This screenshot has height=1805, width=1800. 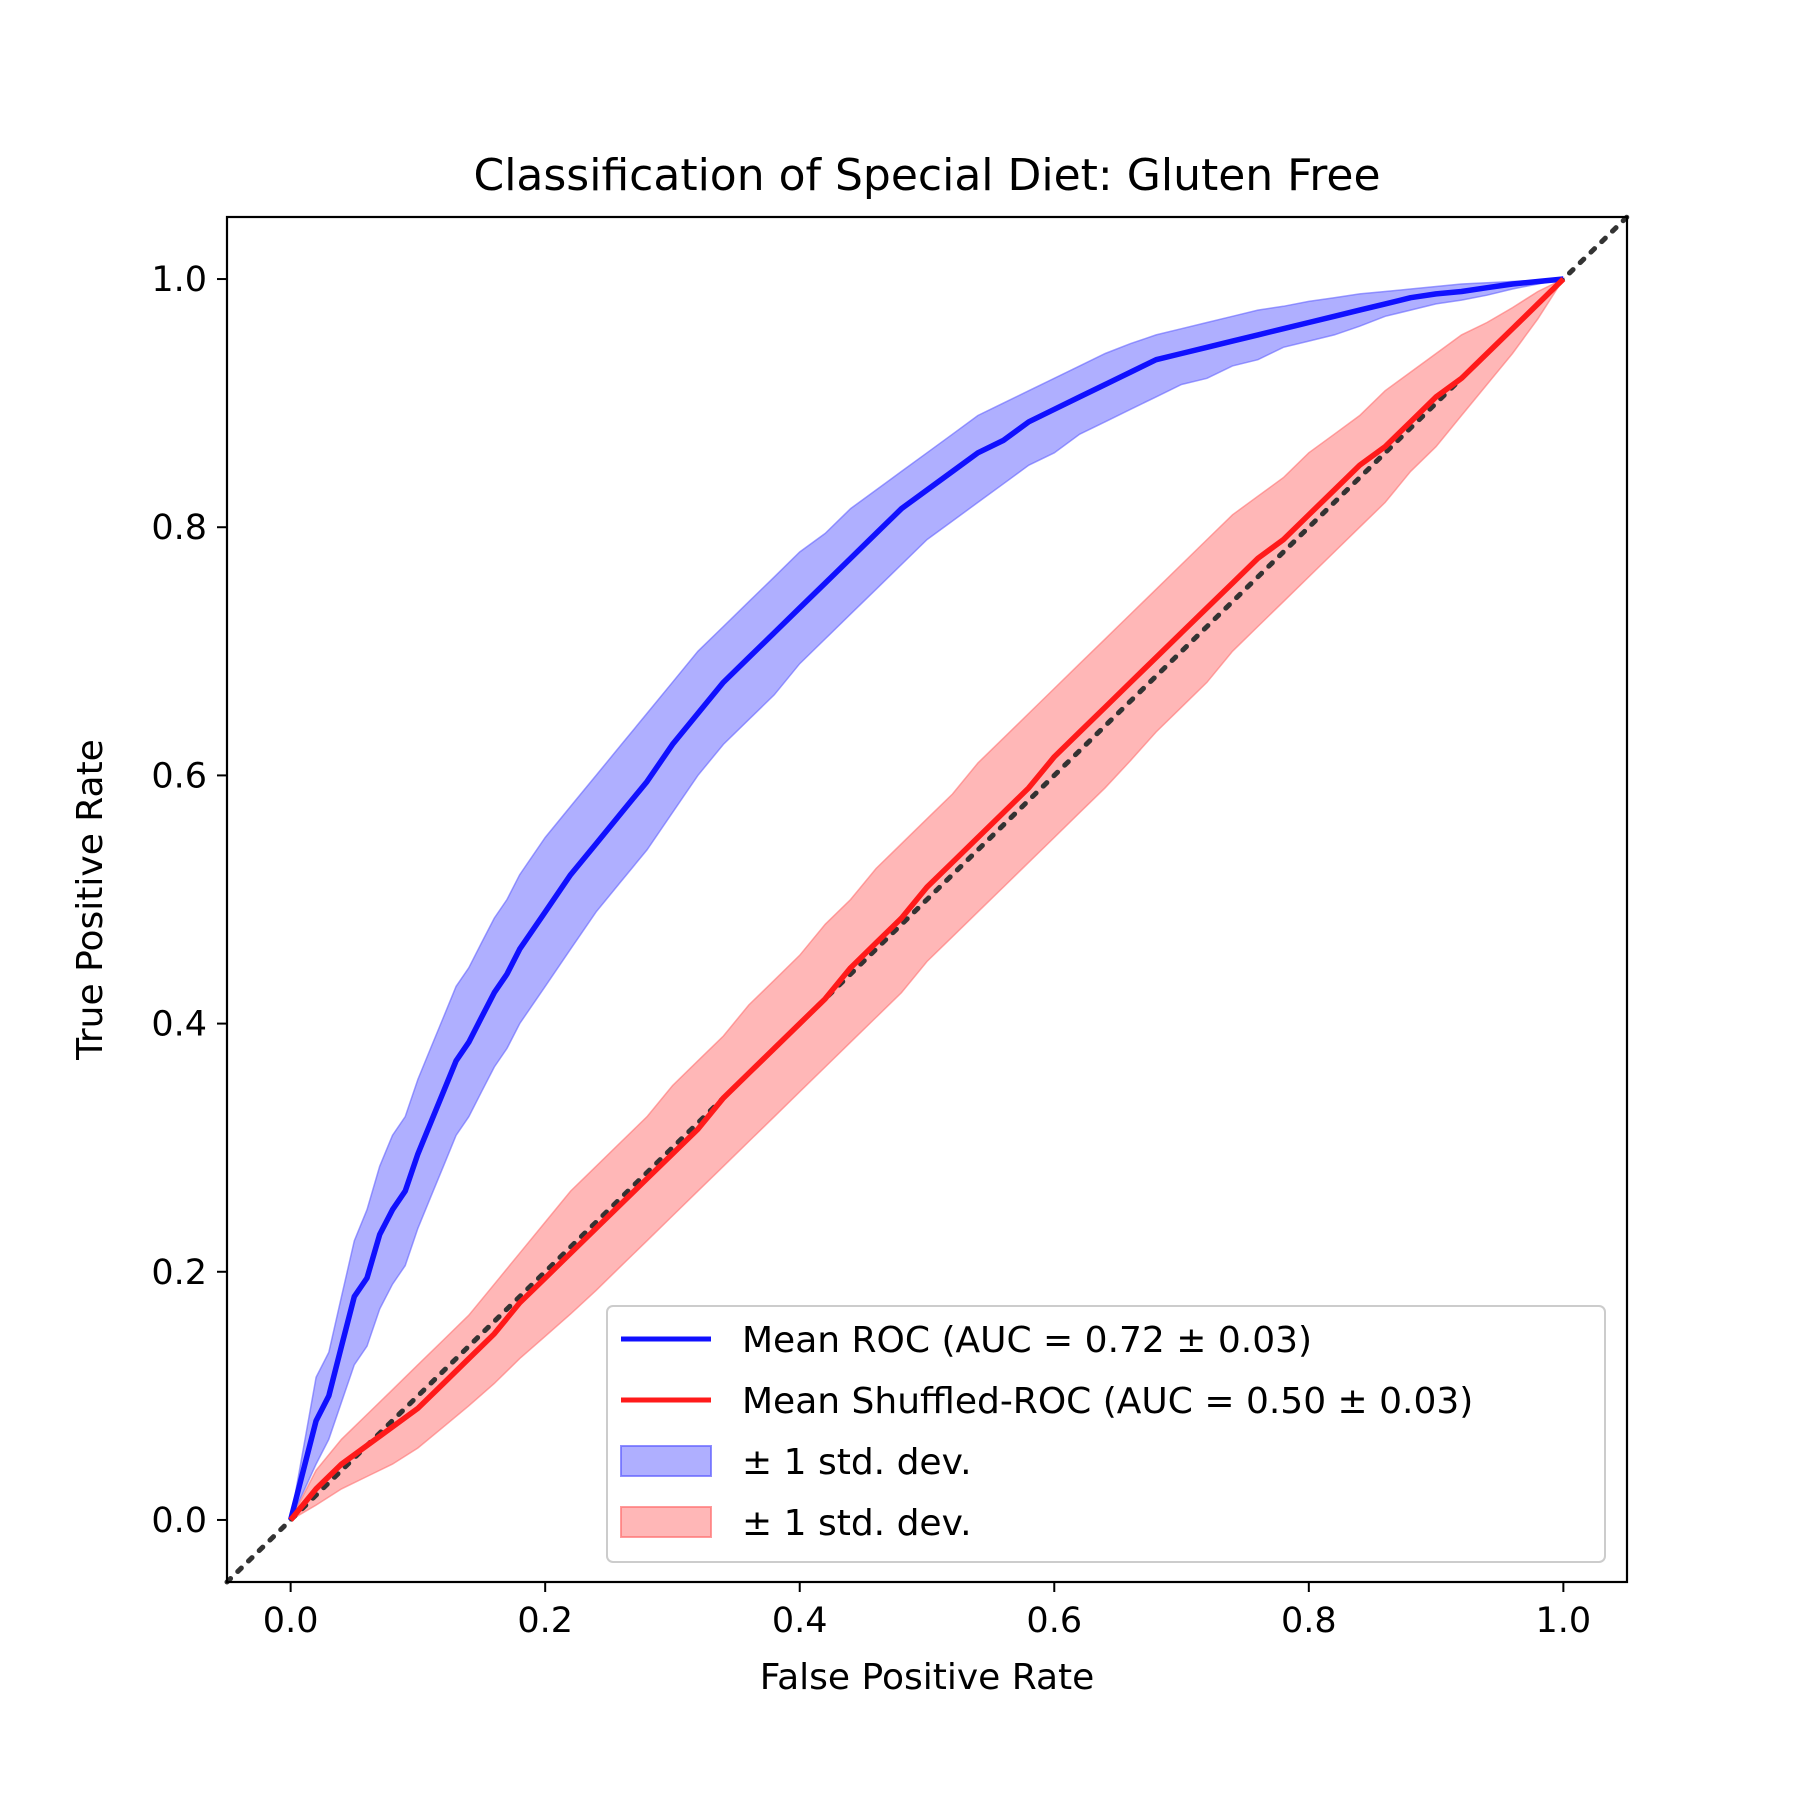 I want to click on legend-swatch-band-red, so click(x=666, y=1522).